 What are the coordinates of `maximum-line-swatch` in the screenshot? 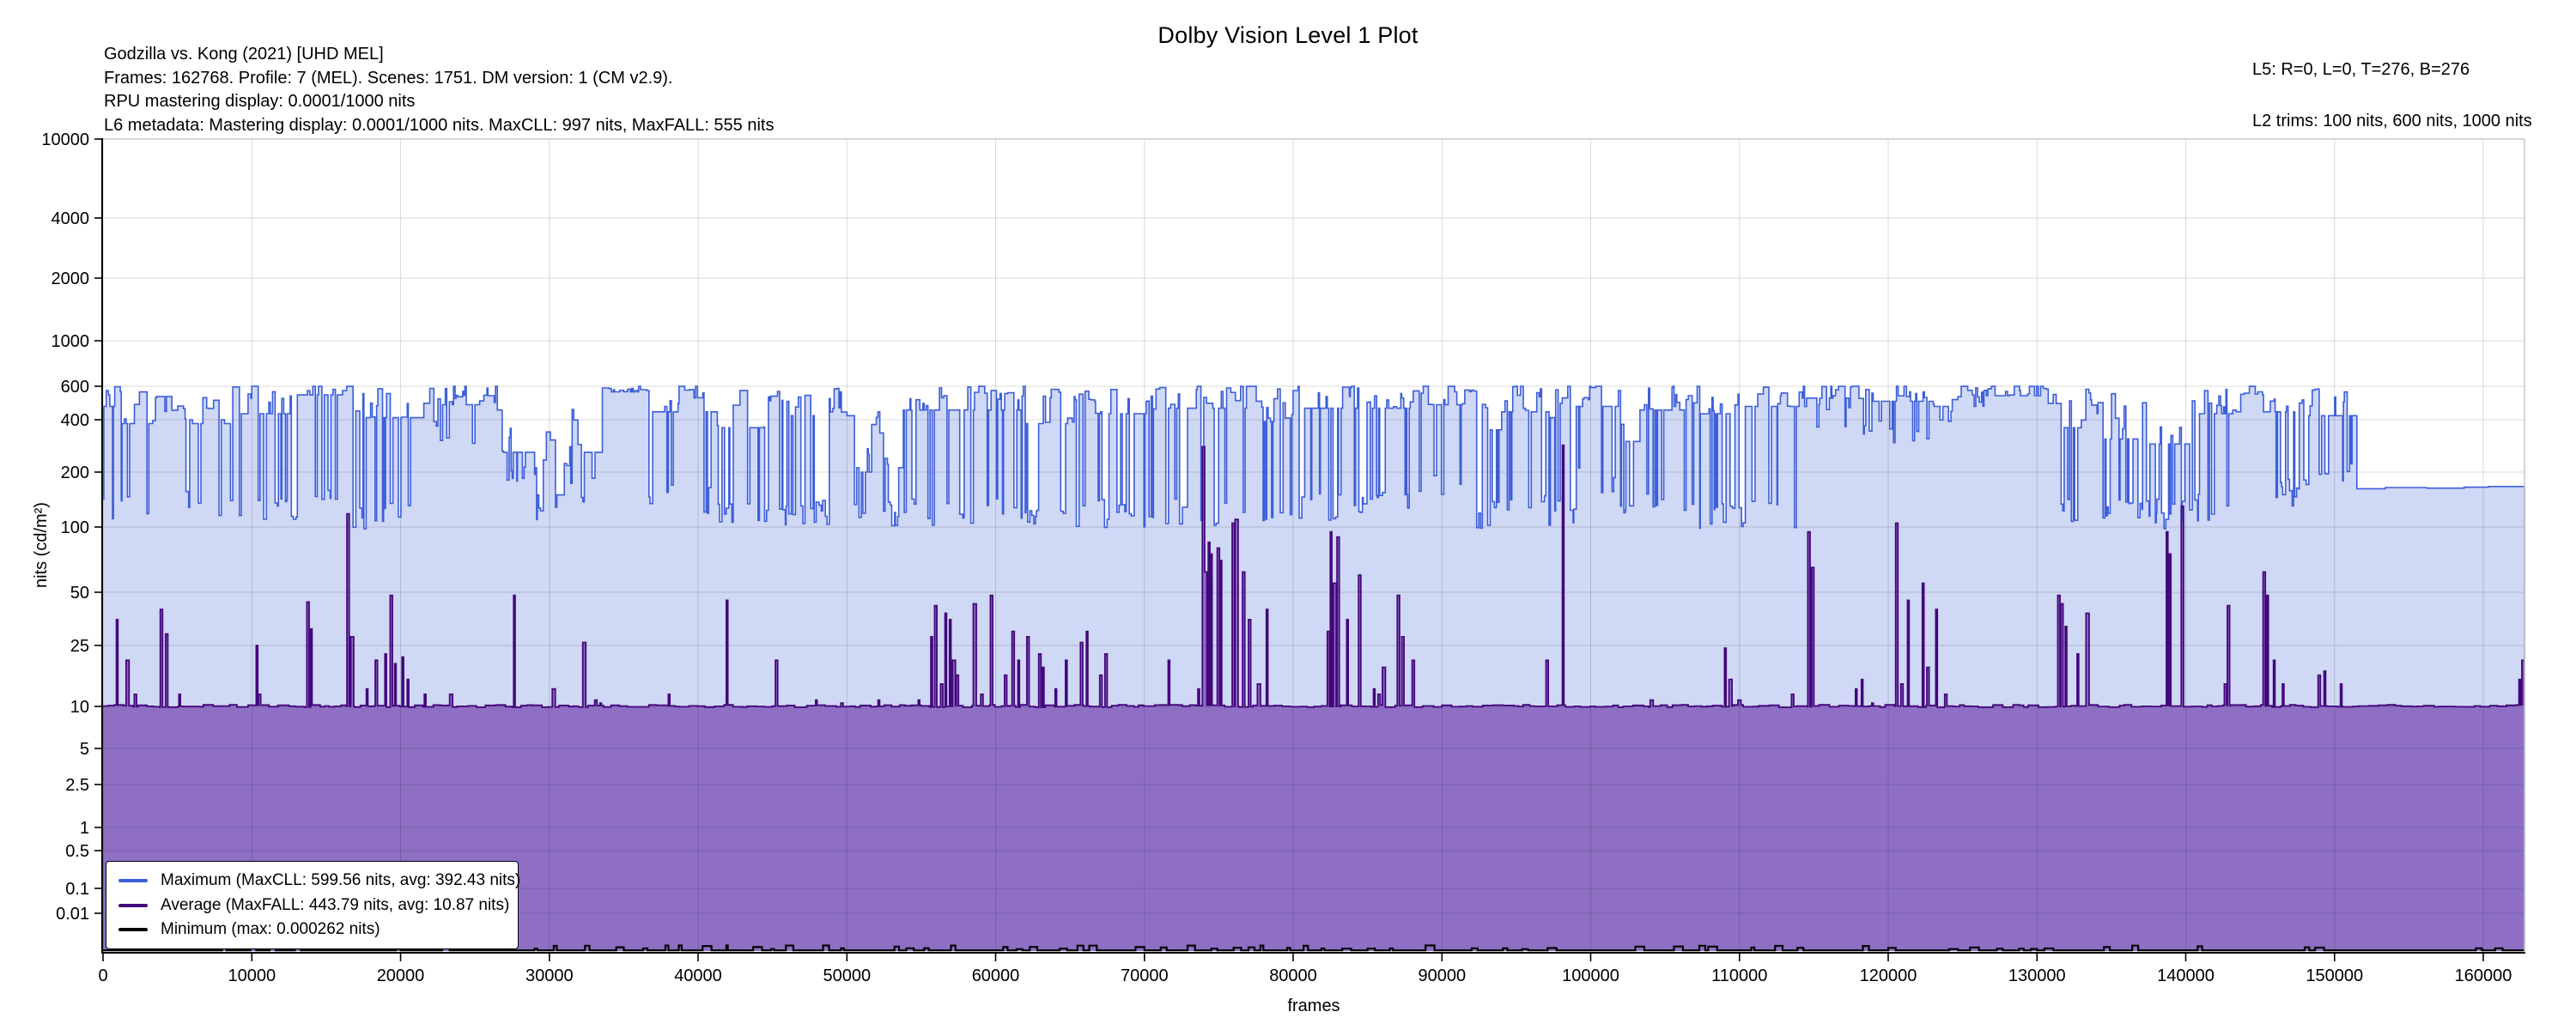 It's located at (133, 880).